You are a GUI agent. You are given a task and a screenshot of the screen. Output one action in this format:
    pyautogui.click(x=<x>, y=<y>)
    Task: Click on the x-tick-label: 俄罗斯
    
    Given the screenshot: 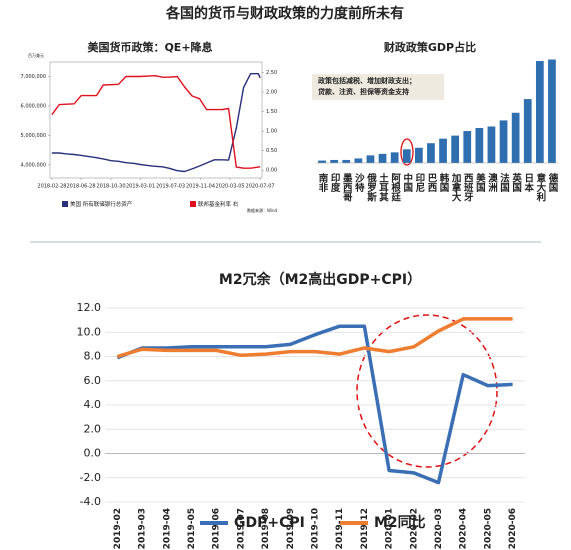 What is the action you would take?
    pyautogui.click(x=371, y=187)
    